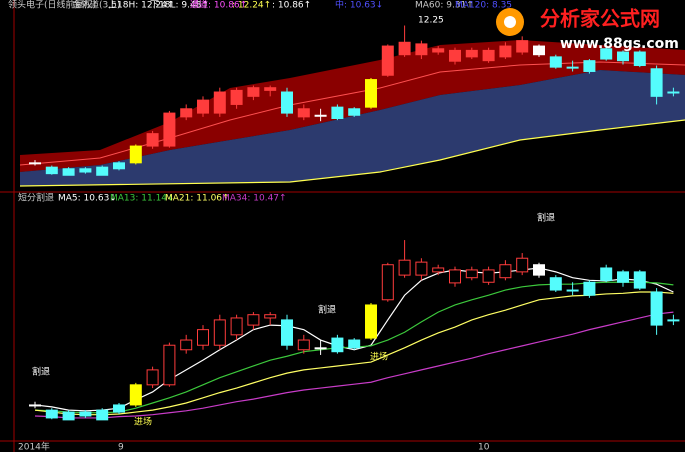  Describe the element at coordinates (483, 6) in the screenshot. I see `header-text: MA120: 8.35` at that location.